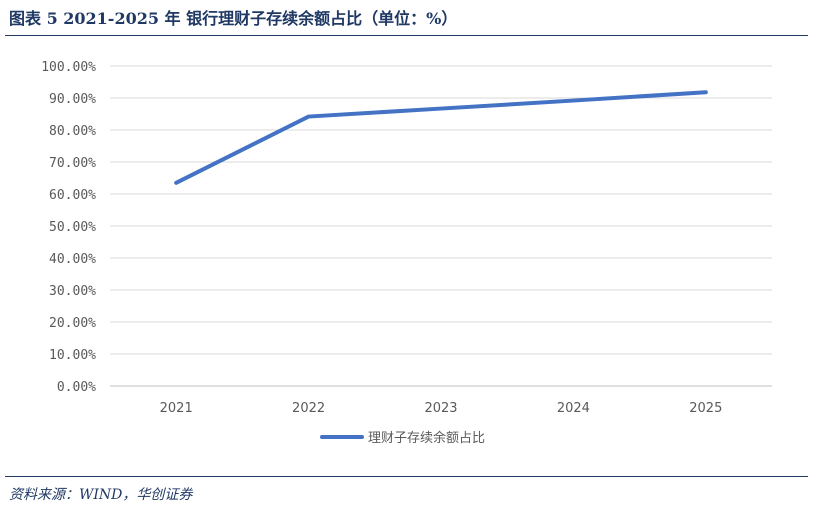 This screenshot has height=507, width=814. Describe the element at coordinates (426, 438) in the screenshot. I see `legend-label: 理财子存续余额占比` at that location.